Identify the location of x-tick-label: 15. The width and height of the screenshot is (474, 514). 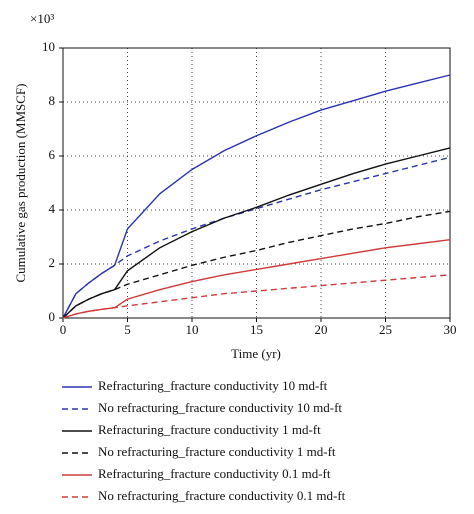
(256, 329).